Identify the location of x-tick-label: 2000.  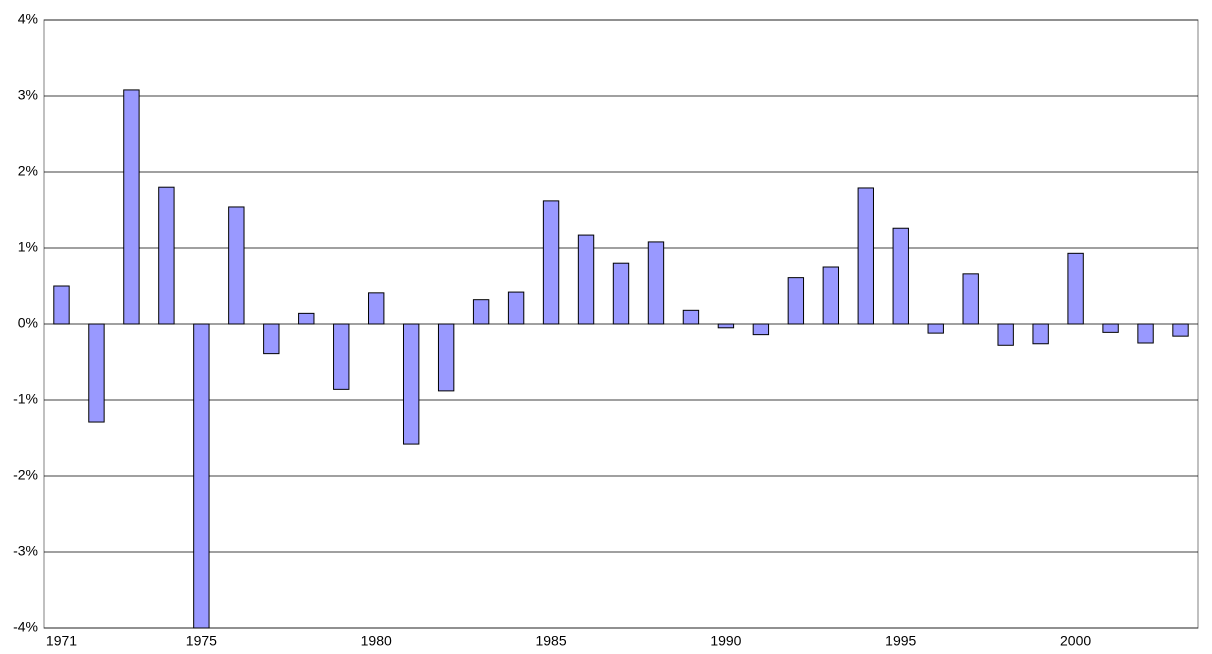
(1075, 641).